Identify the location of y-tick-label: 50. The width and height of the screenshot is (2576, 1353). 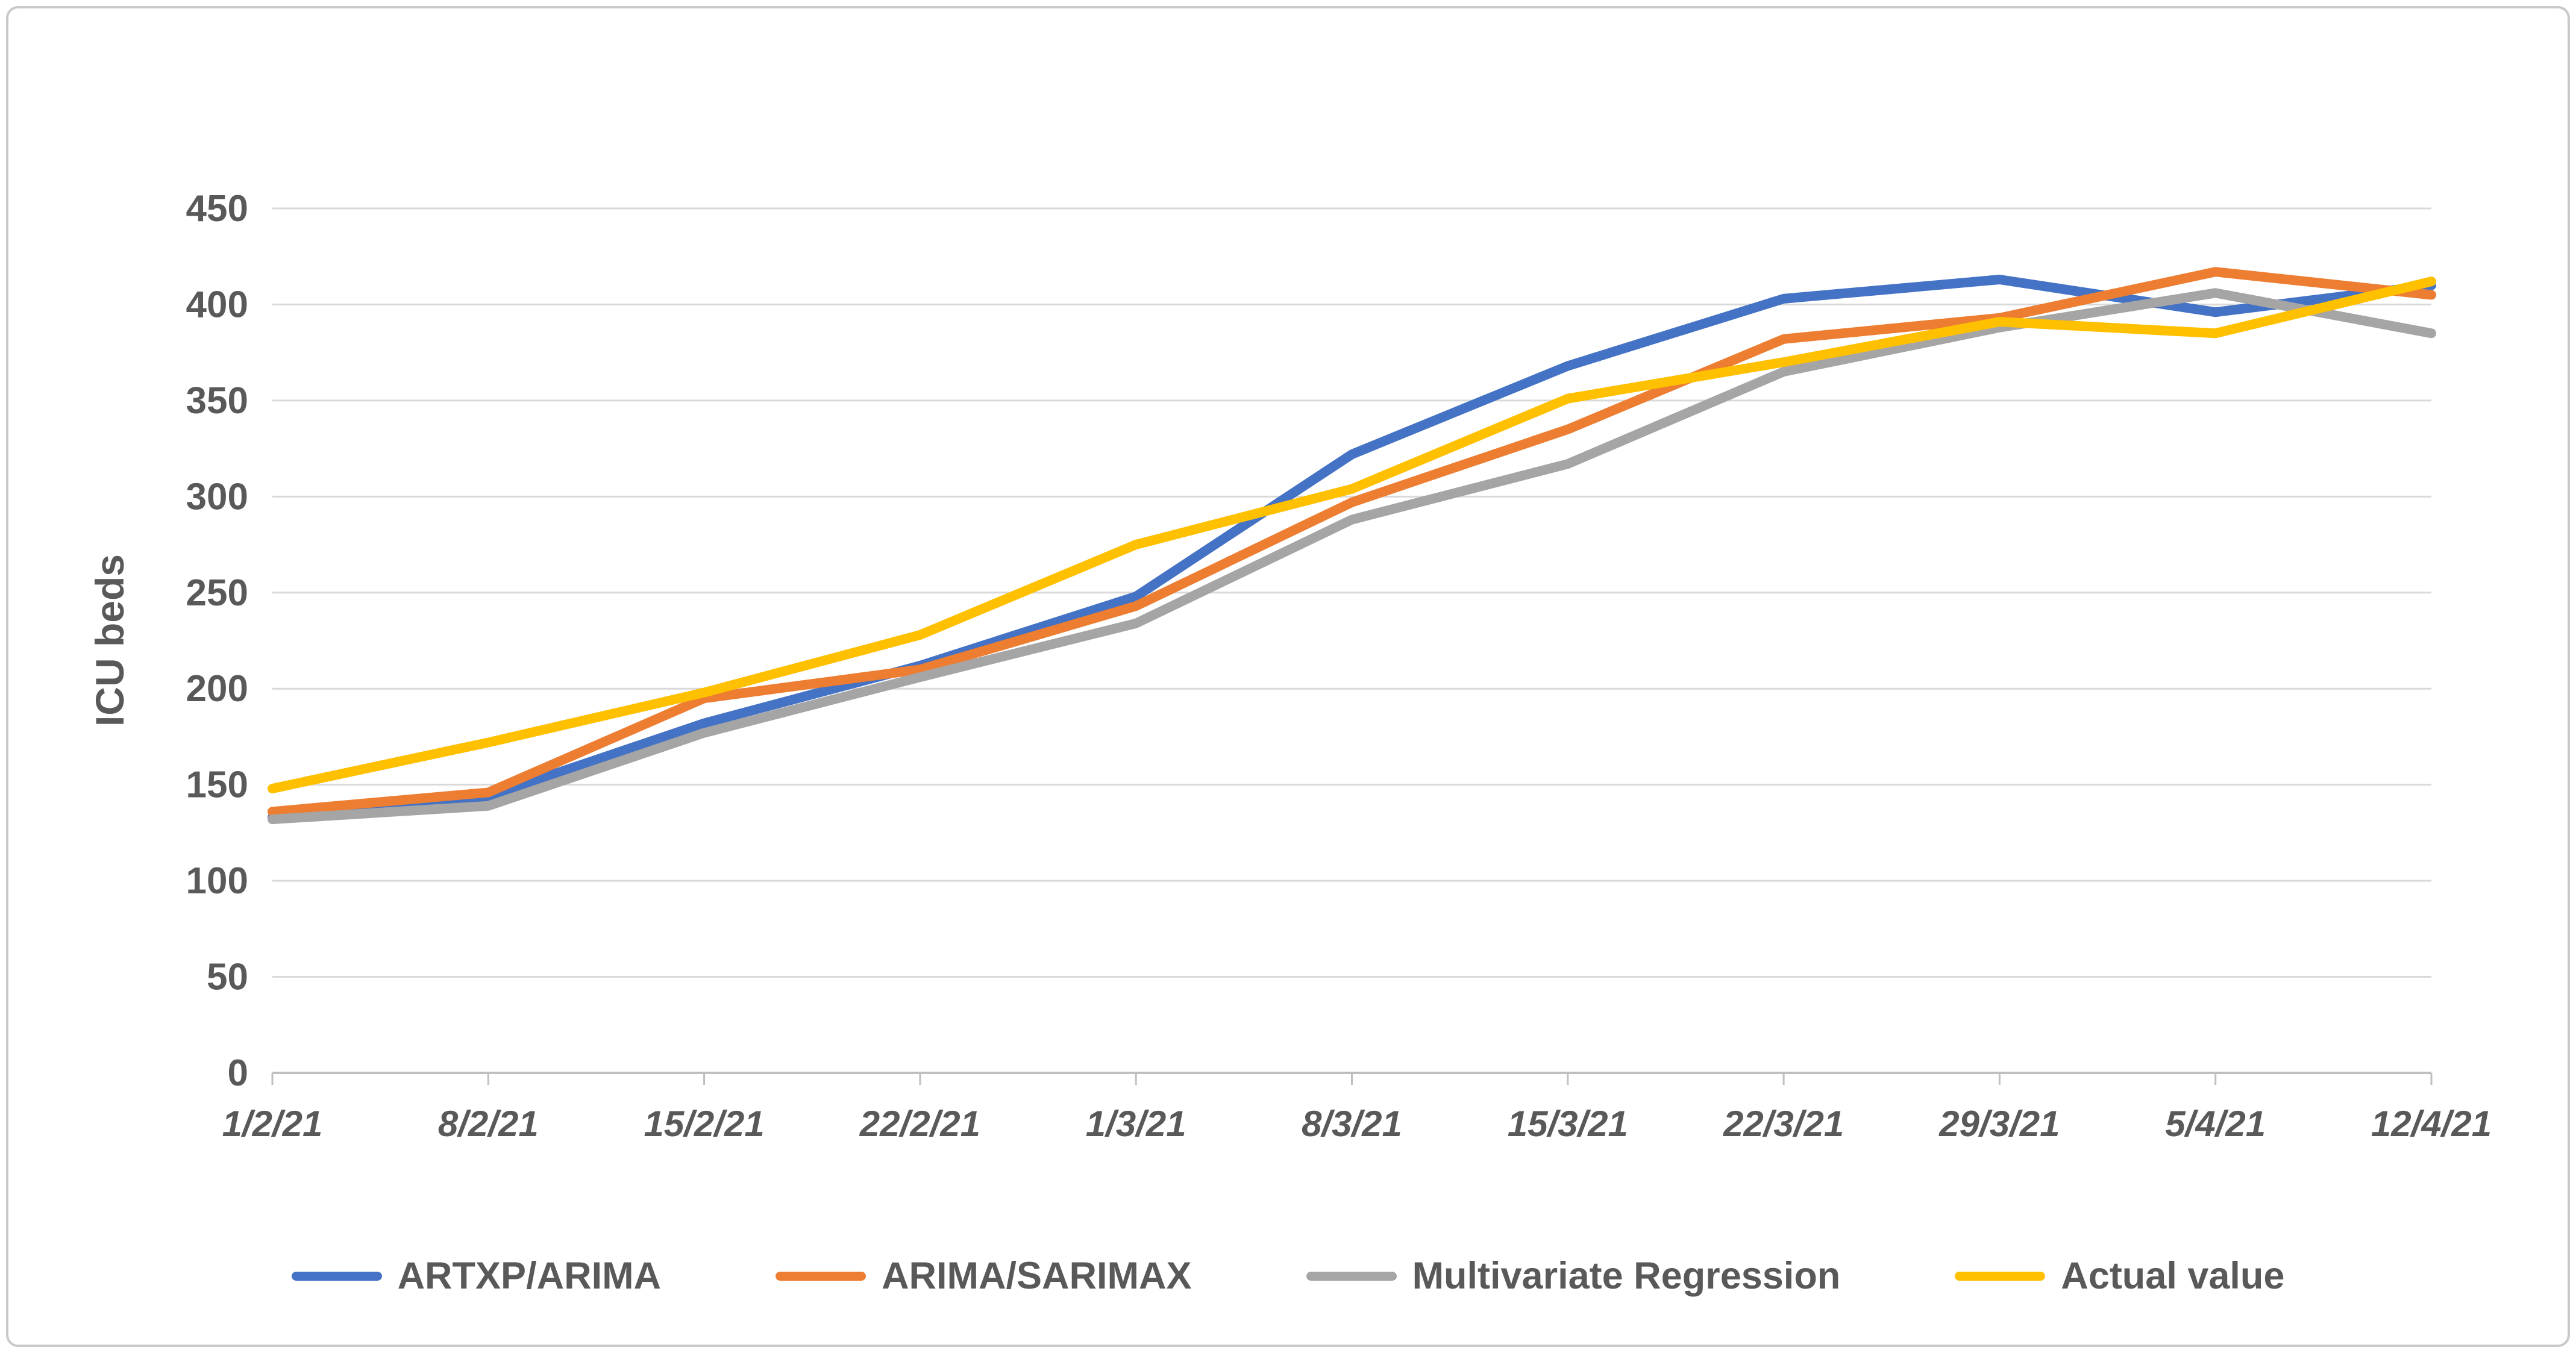
(227, 977).